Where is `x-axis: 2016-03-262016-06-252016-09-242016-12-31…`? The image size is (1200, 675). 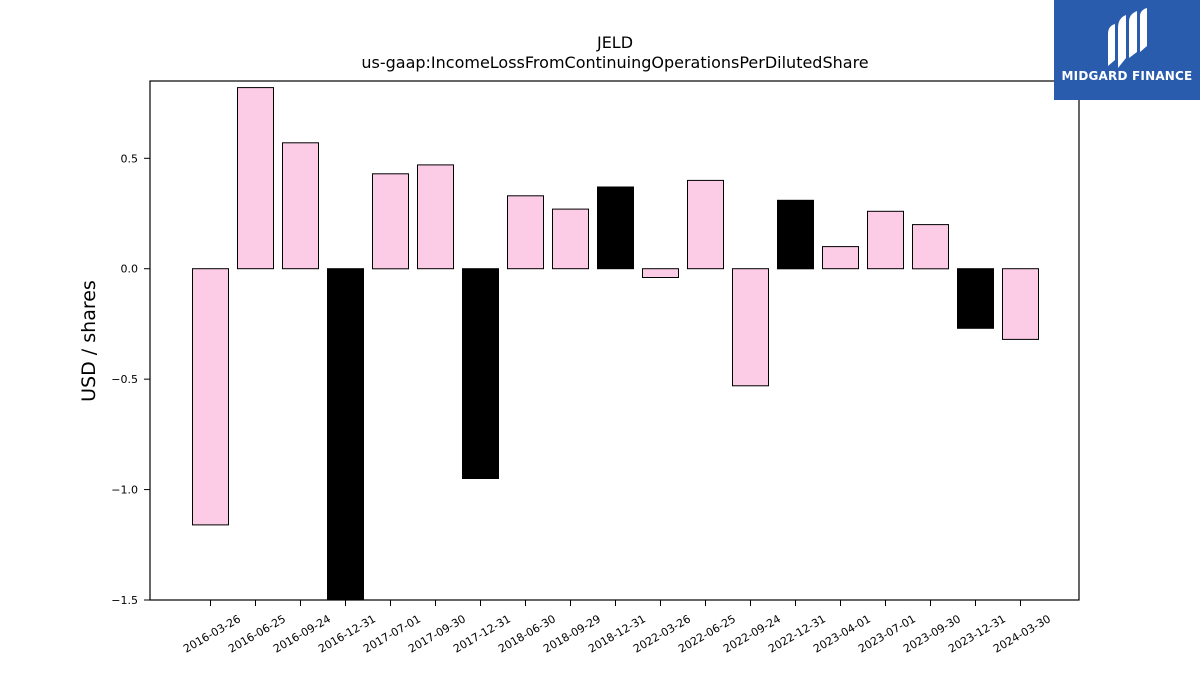
x-axis: 2016-03-262016-06-252016-09-242016-12-31… is located at coordinates (617, 628).